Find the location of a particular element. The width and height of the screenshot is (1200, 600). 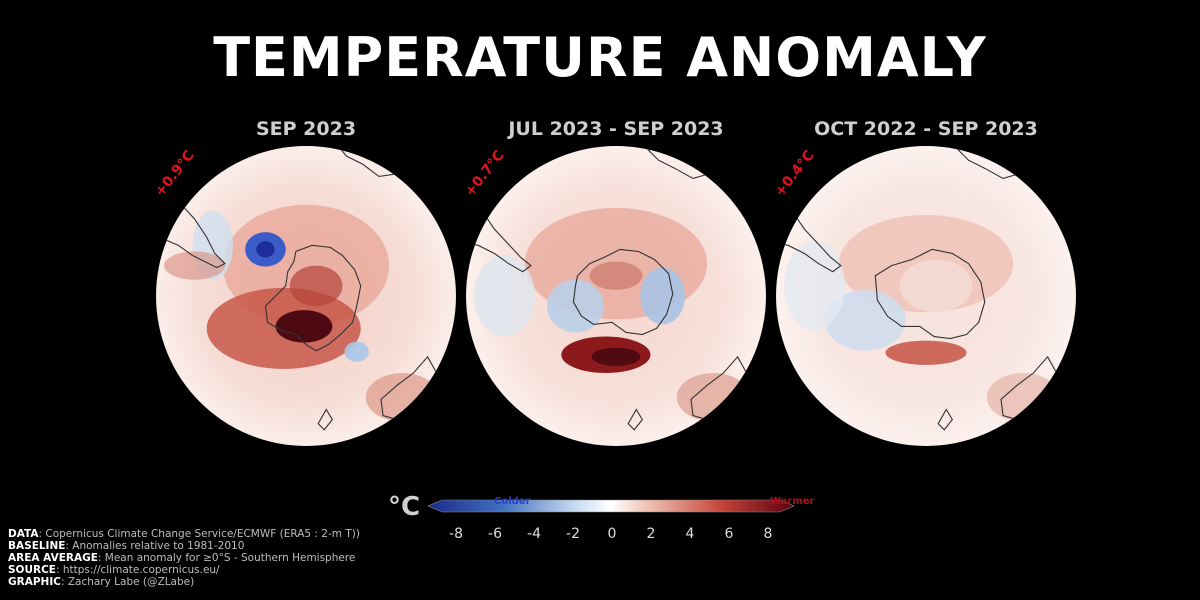

panel-title: JUL 2023 - SEP 2023 is located at coordinates (616, 129).